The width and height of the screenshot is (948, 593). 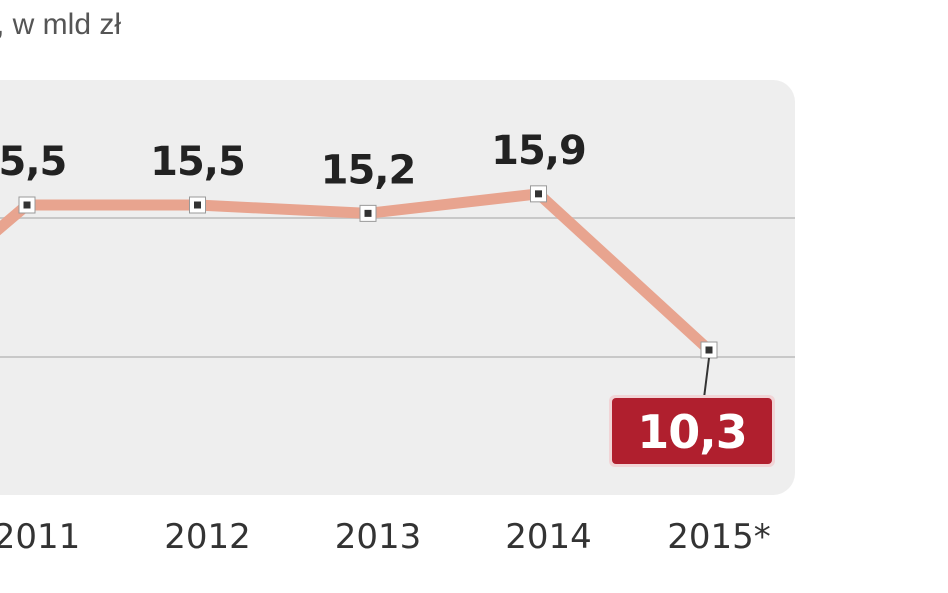 What do you see at coordinates (197, 205) in the screenshot?
I see `marker-dot-2012` at bounding box center [197, 205].